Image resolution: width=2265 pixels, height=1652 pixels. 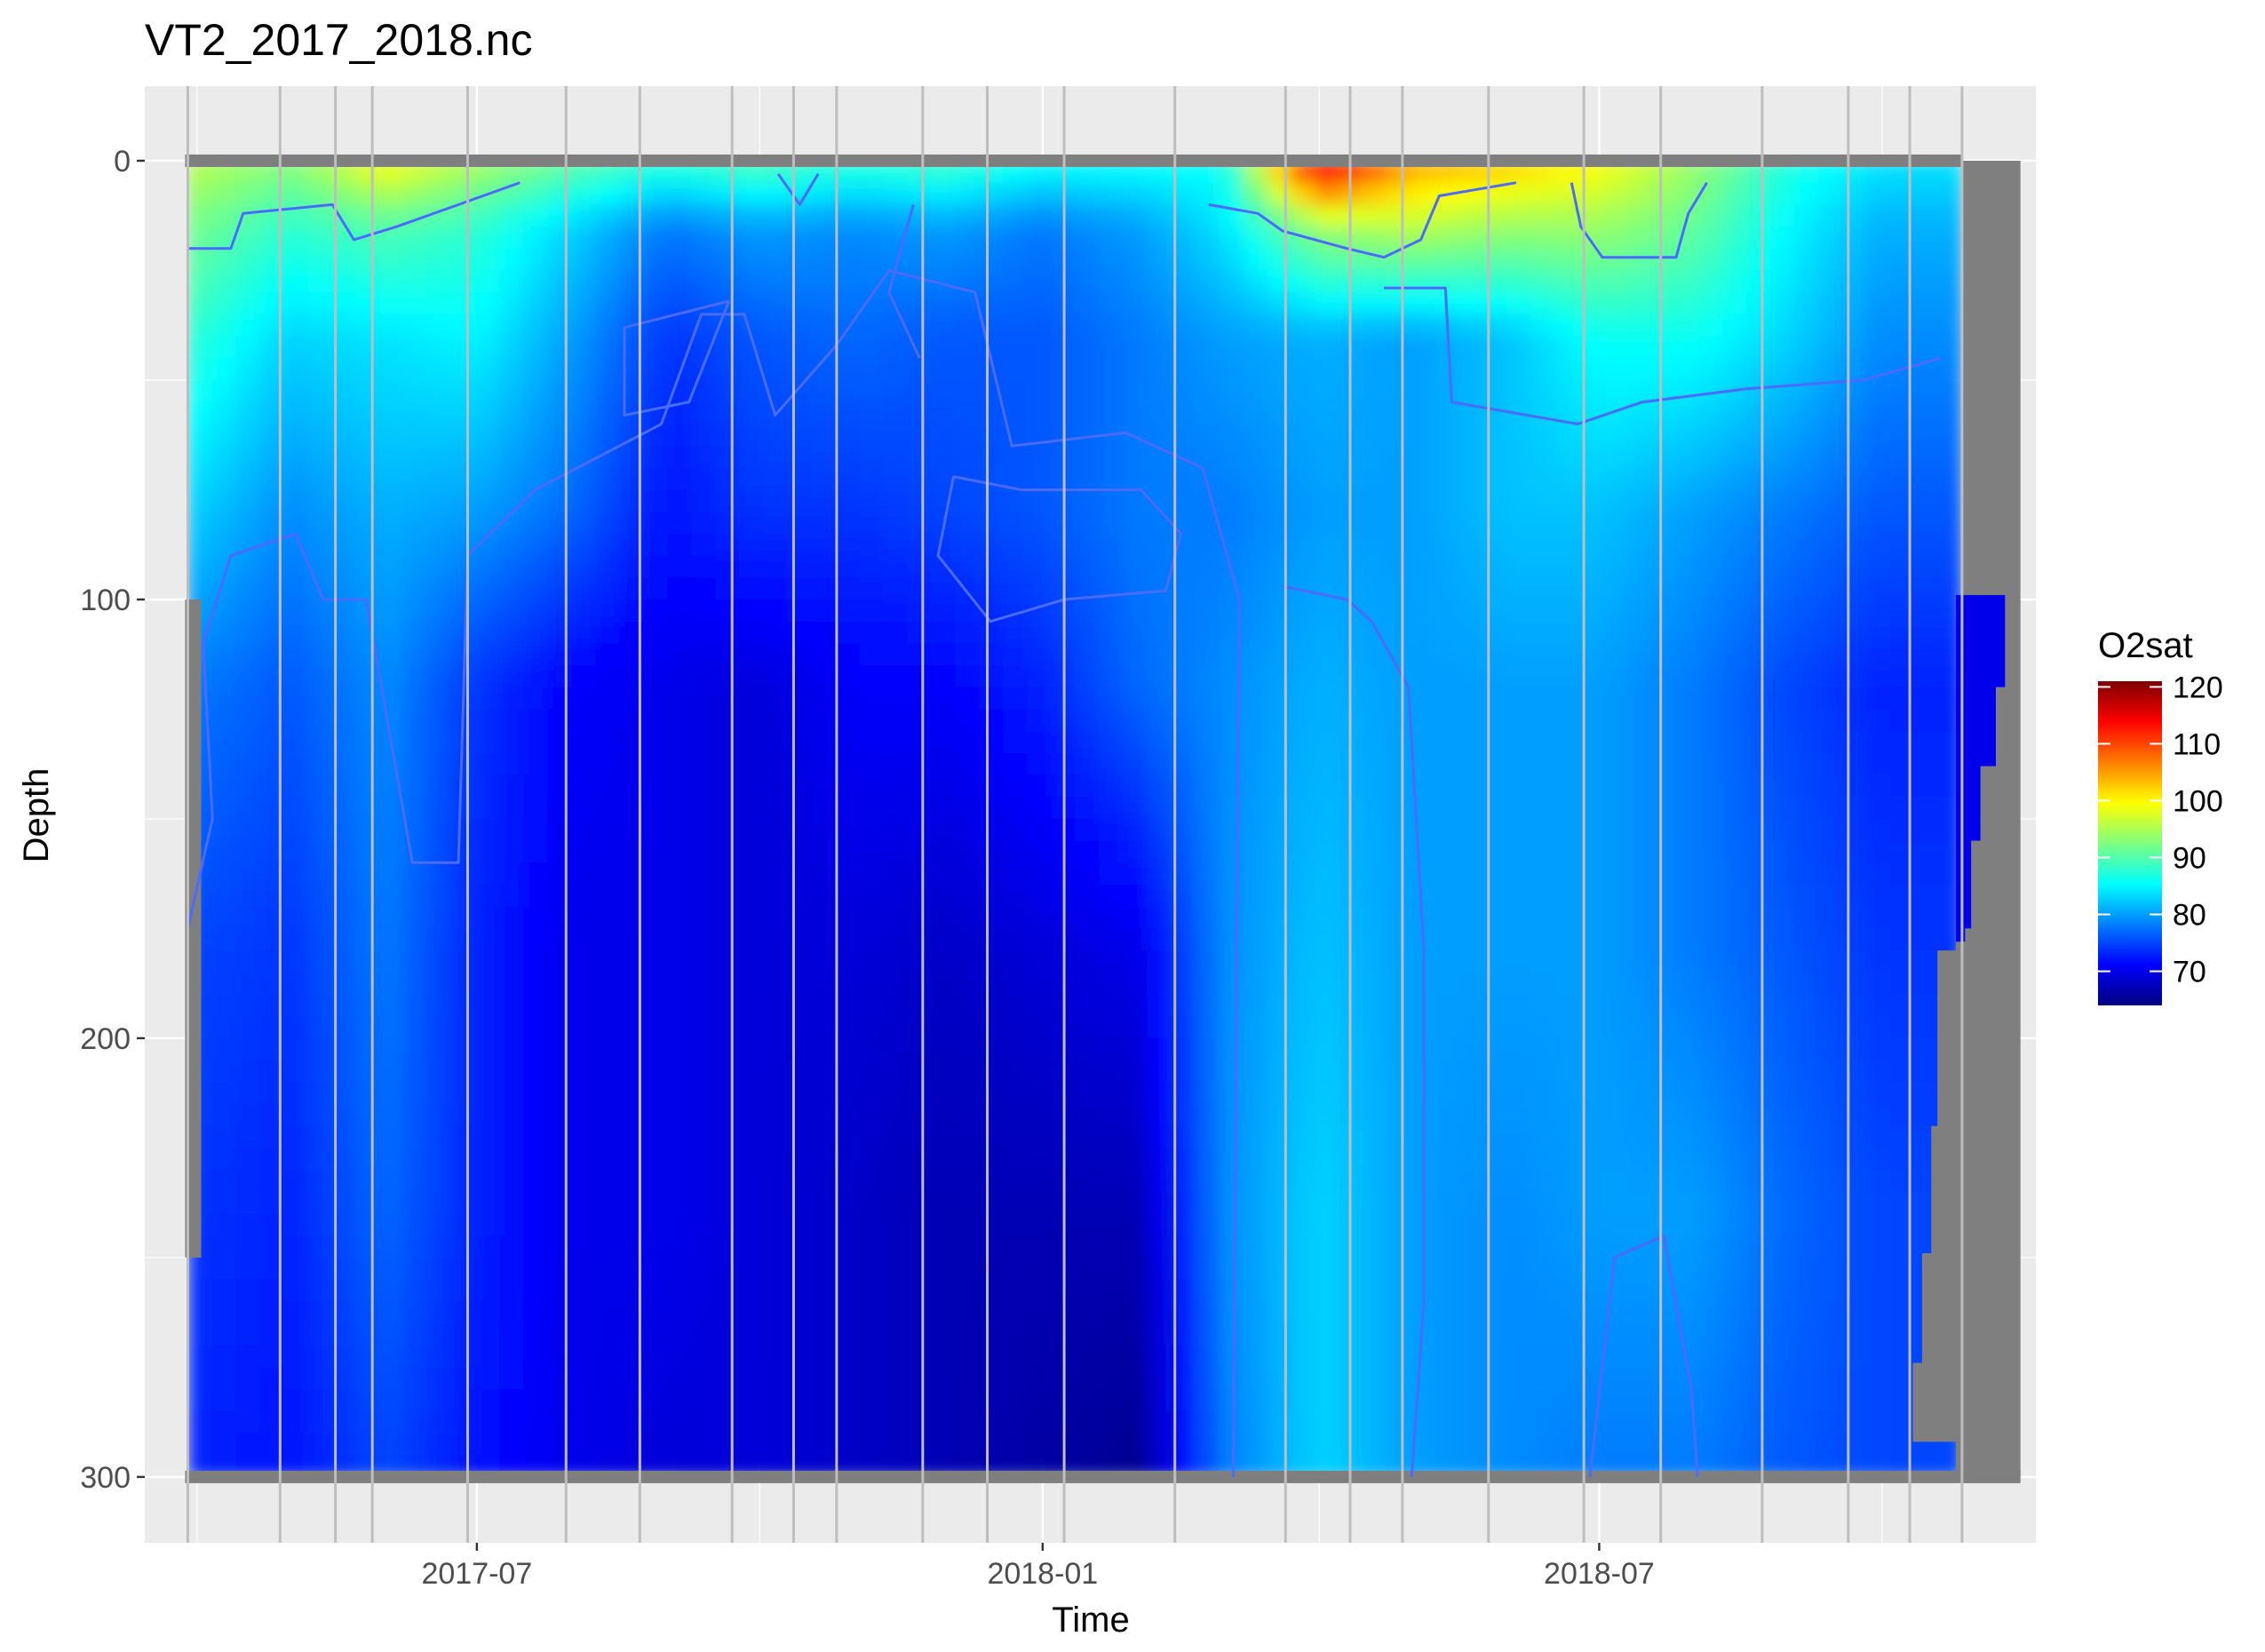 I want to click on legend-tick-label: 120, so click(x=2198, y=687).